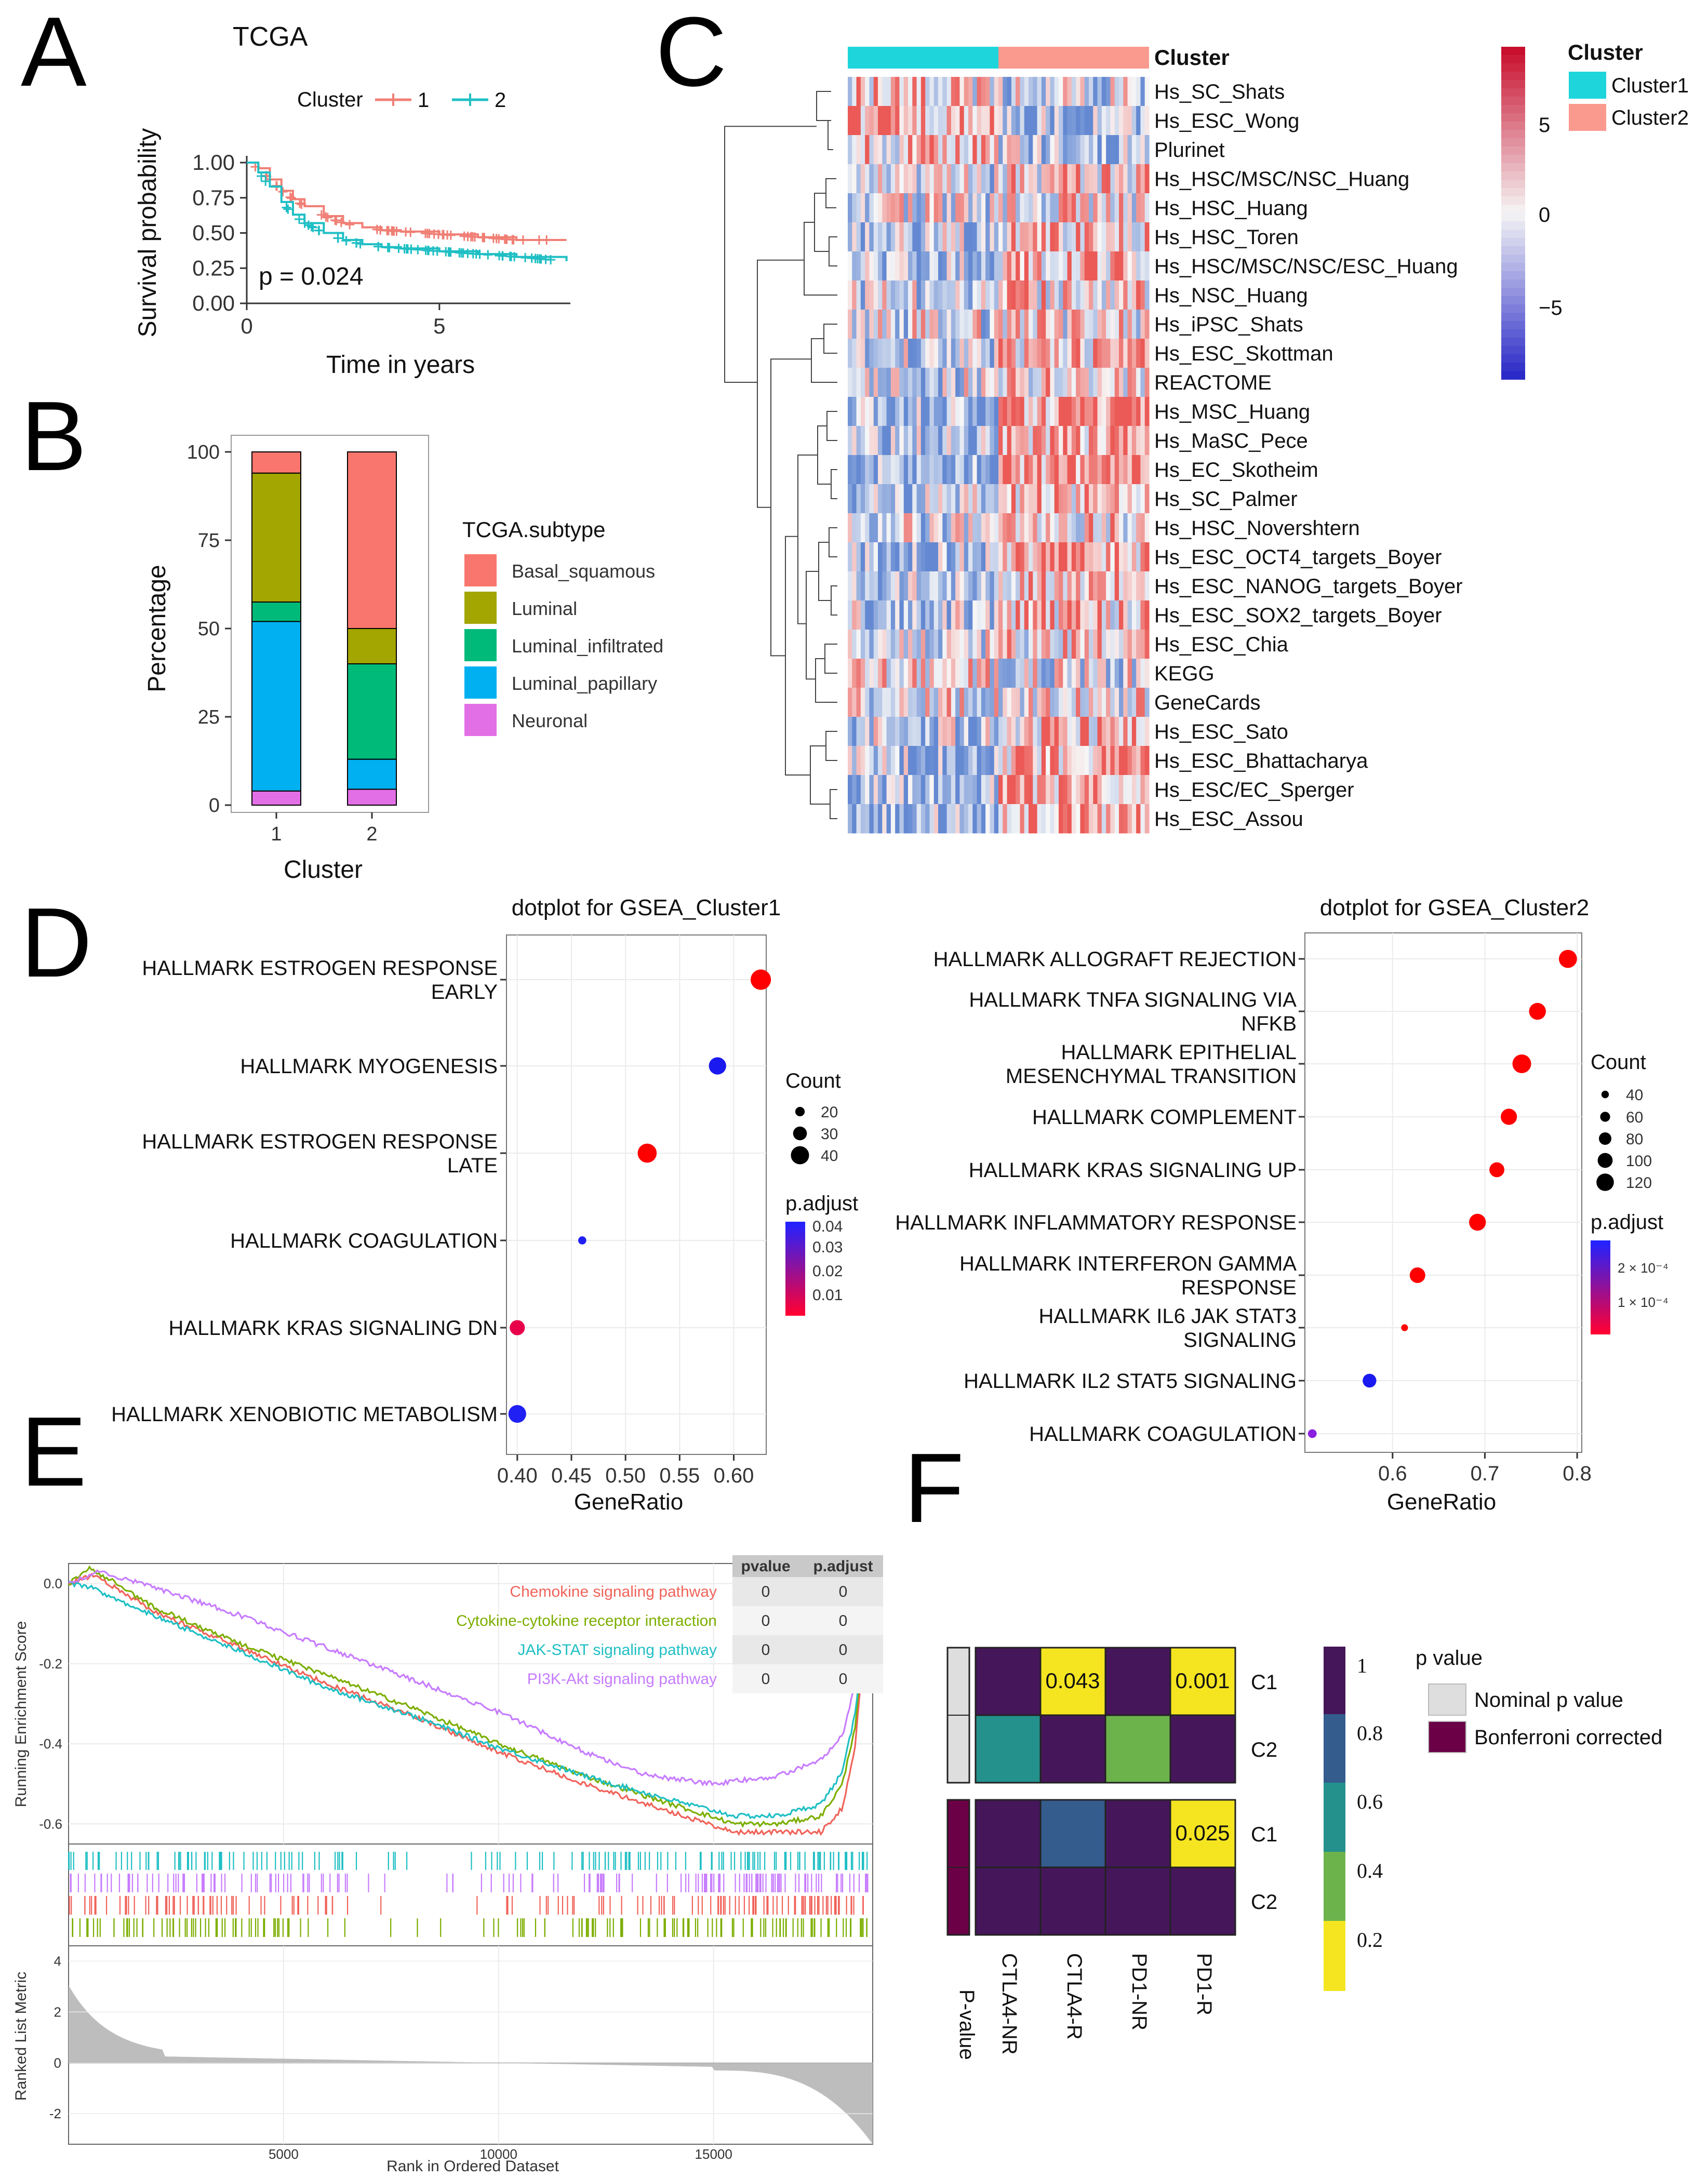  What do you see at coordinates (1221, 731) in the screenshot?
I see `panel-c-row-label: Hs_ESC_Sato` at bounding box center [1221, 731].